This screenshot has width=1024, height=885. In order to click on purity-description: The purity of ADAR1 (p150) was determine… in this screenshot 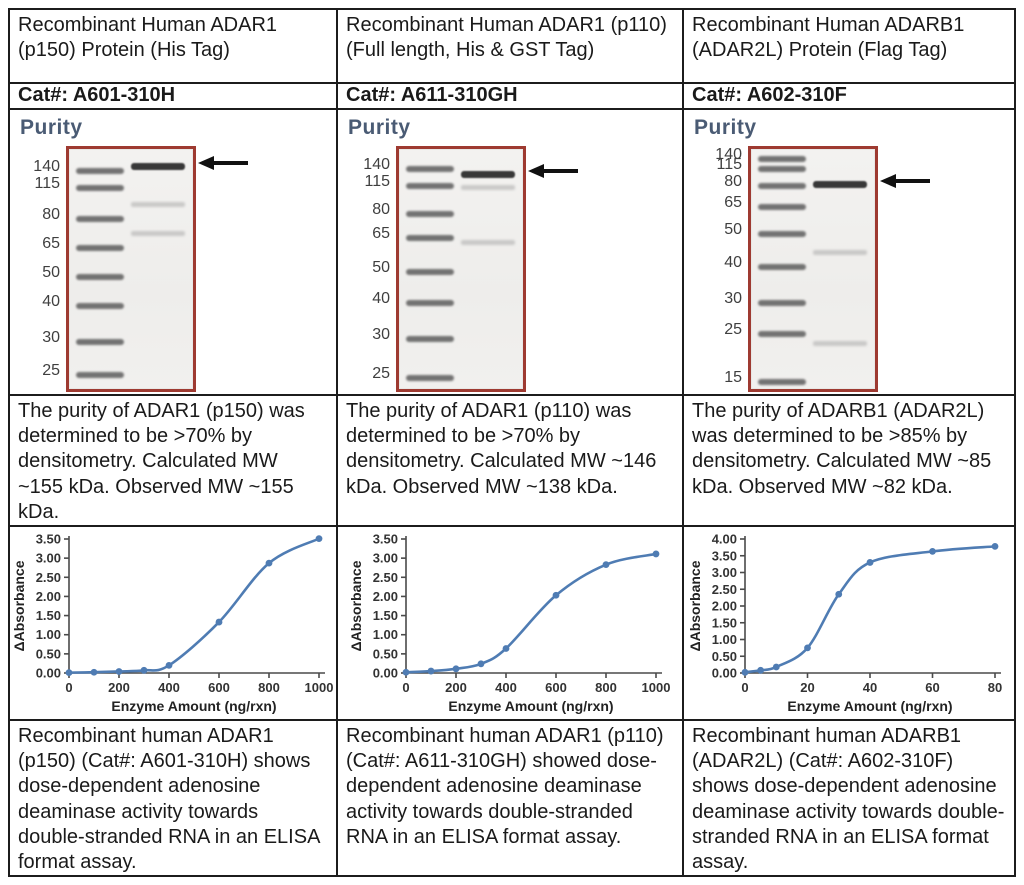, I will do `click(161, 461)`.